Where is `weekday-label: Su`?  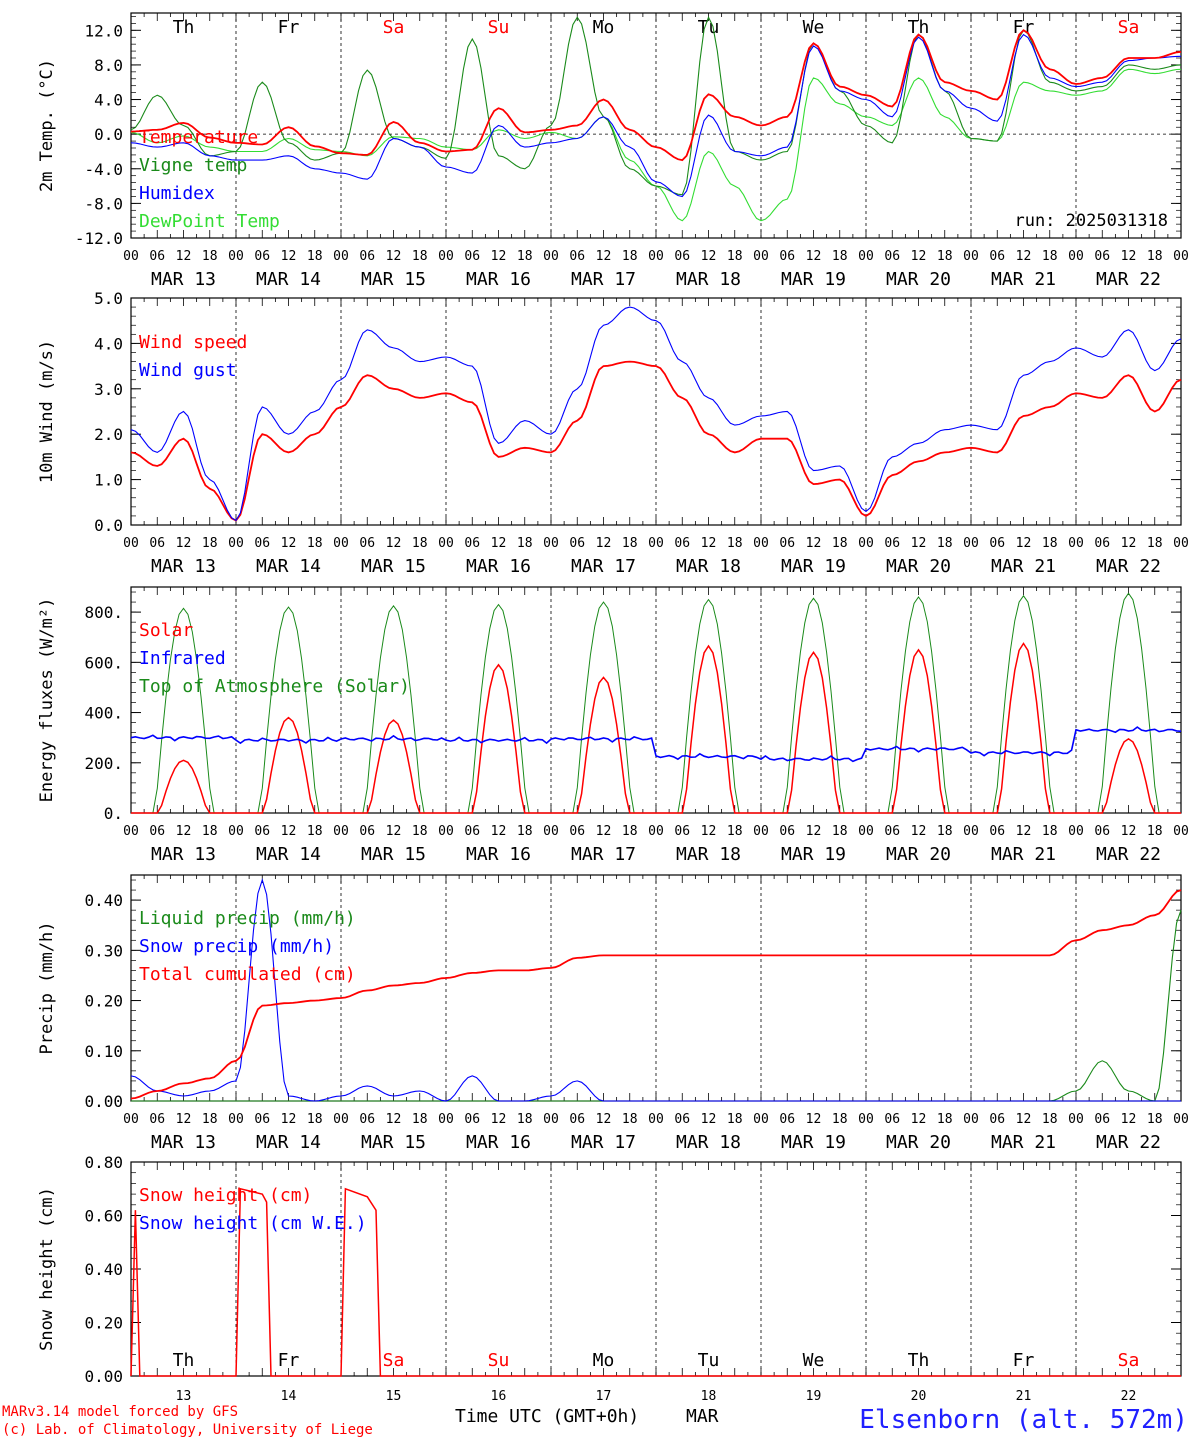
weekday-label: Su is located at coordinates (499, 1360).